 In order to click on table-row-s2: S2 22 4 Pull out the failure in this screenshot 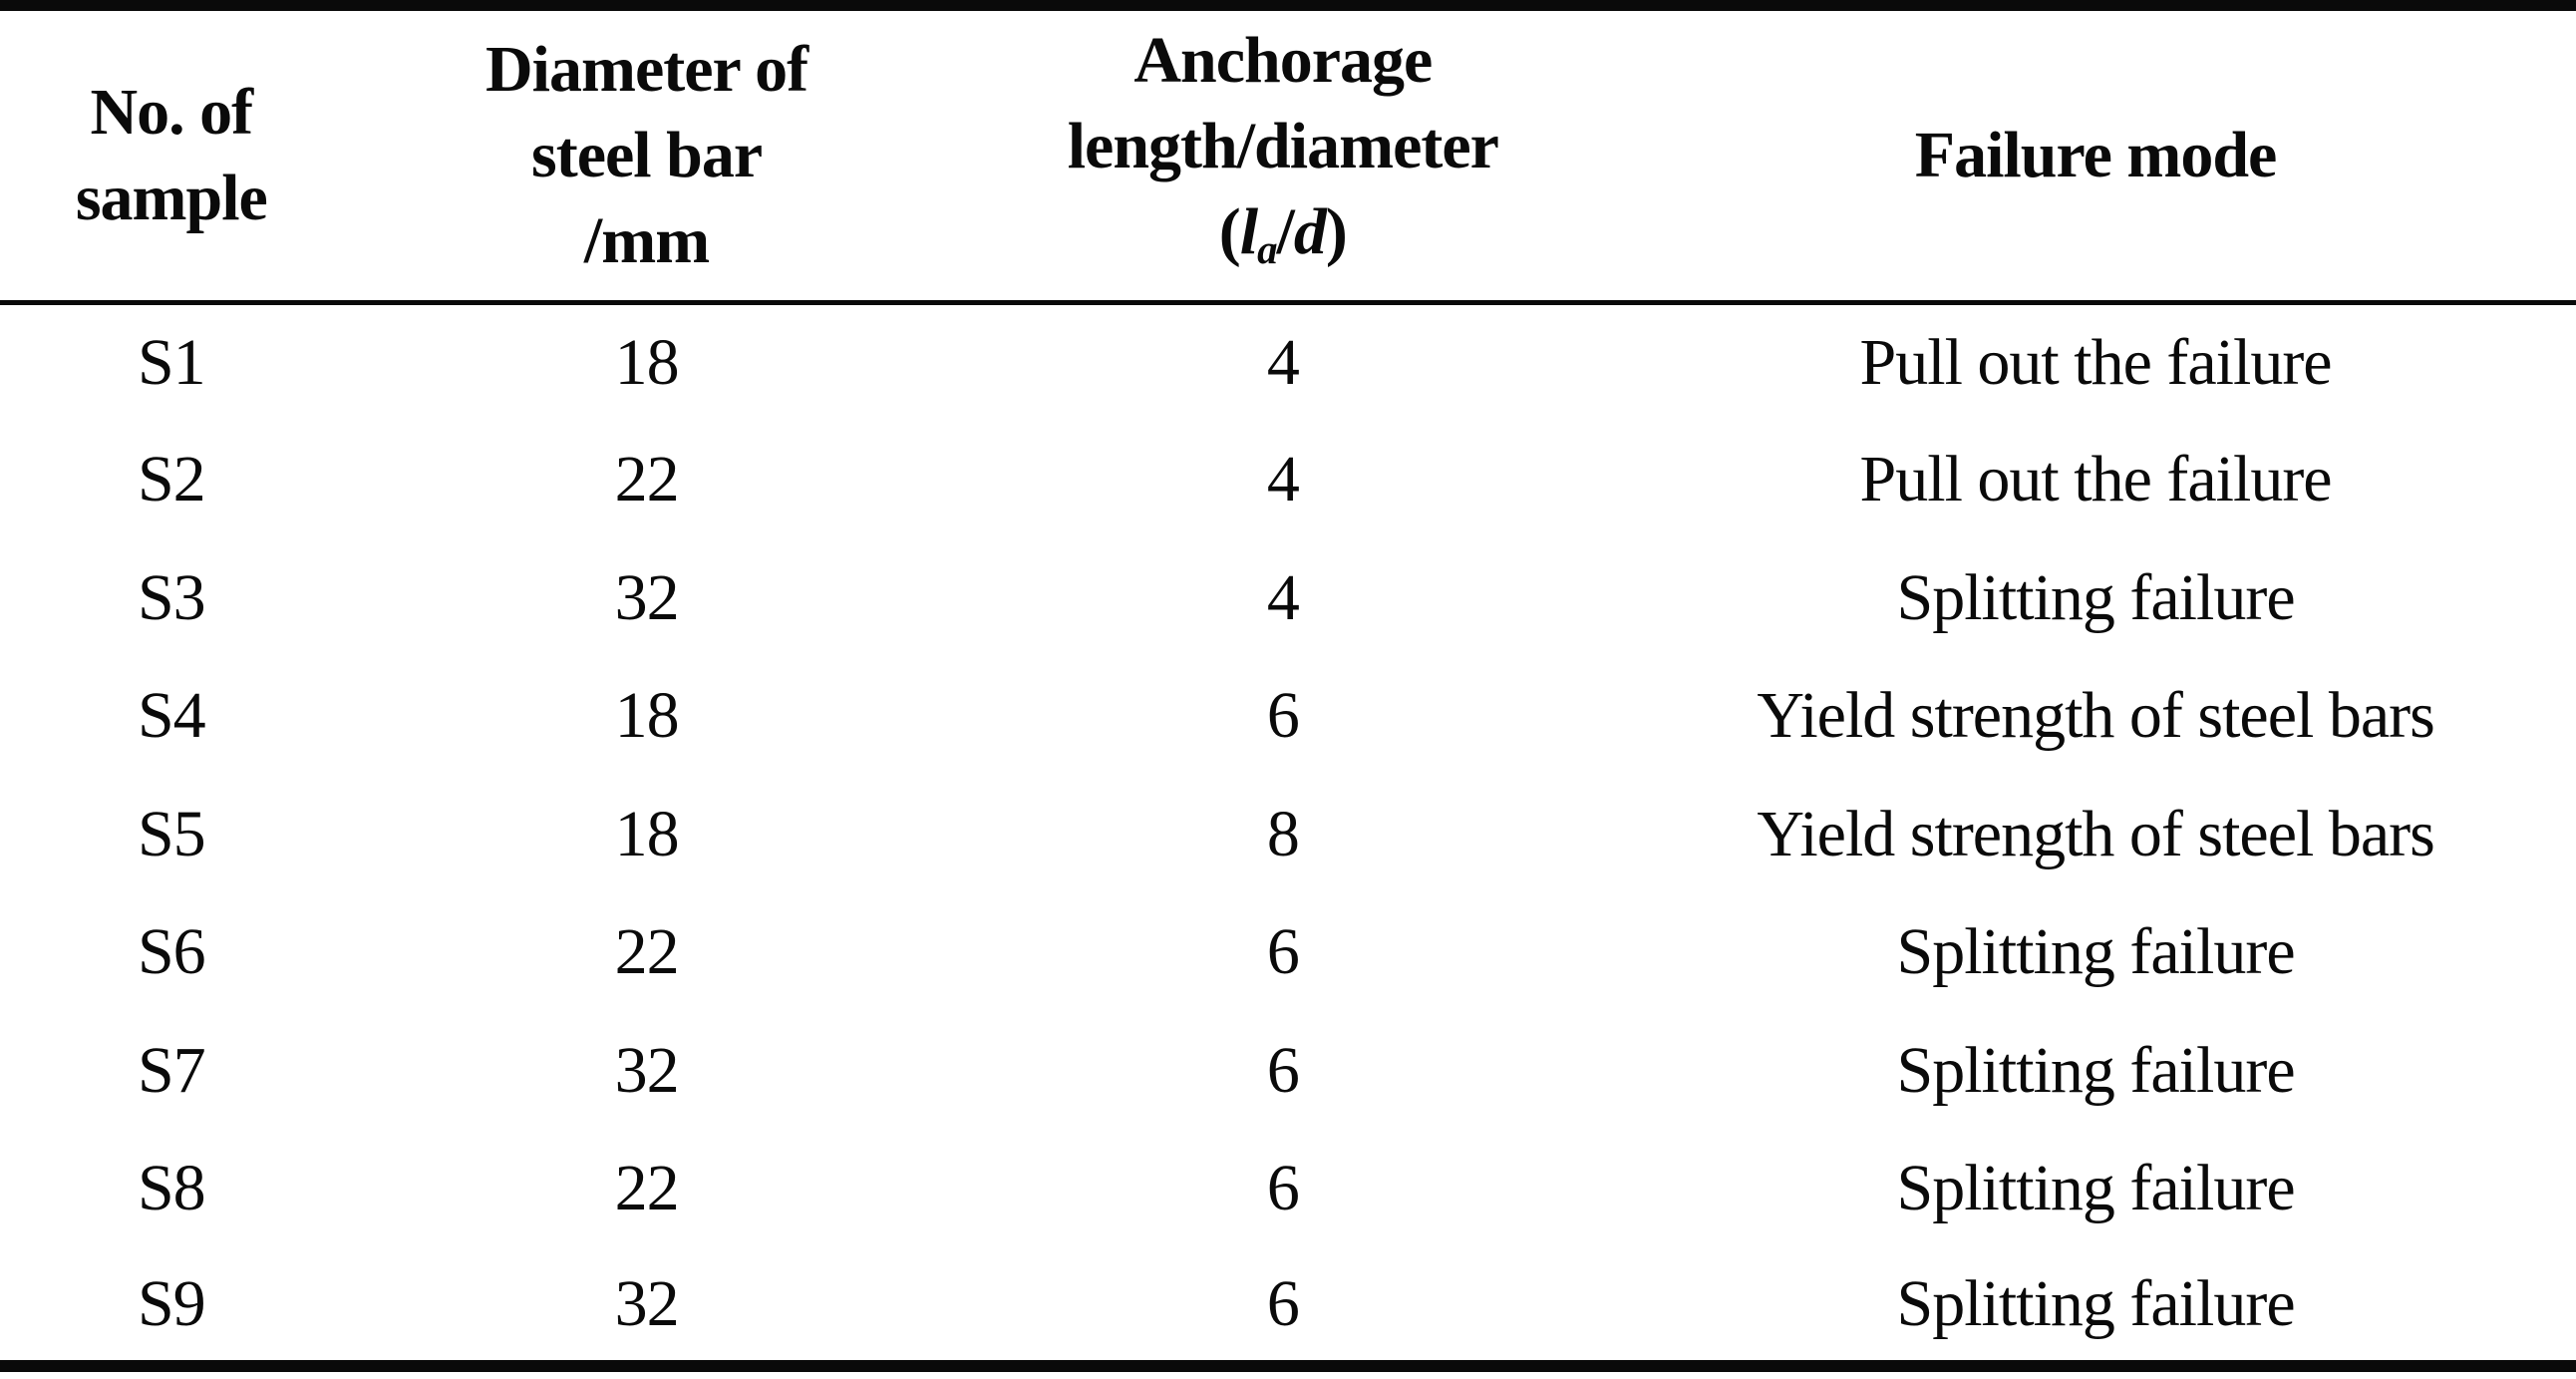, I will do `click(1288, 480)`.